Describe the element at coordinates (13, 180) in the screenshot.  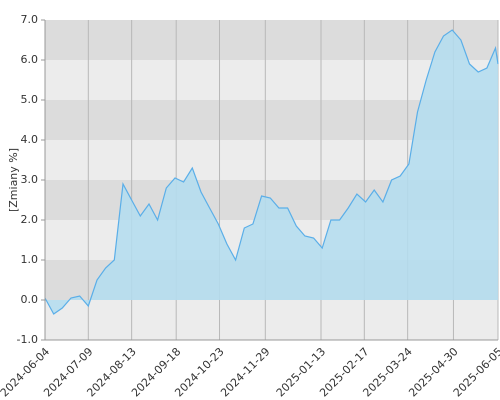
I see `y-axis-label: [Zmiany %]` at that location.